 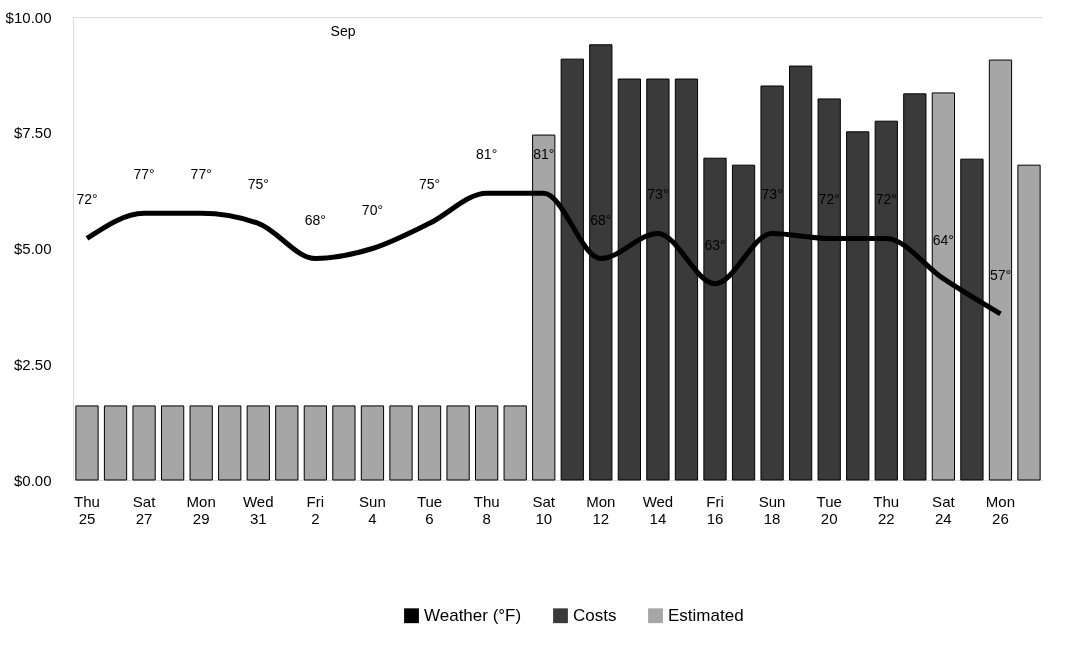 I want to click on legend-label: Weather (°F), so click(x=473, y=615).